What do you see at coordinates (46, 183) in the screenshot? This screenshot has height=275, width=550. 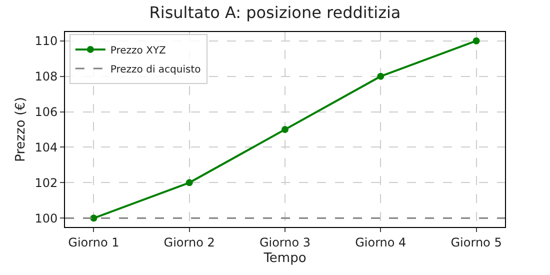 I see `y-tick-label: 102` at bounding box center [46, 183].